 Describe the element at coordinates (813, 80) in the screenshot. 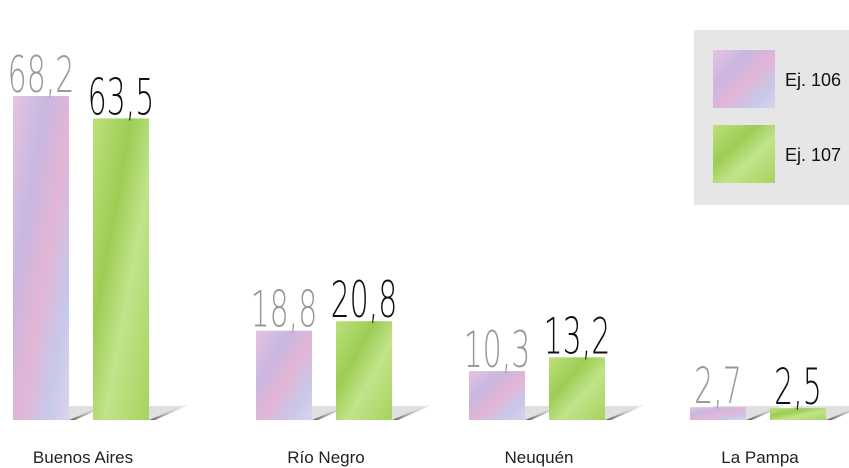

I see `legend-label: Ej. 106` at that location.